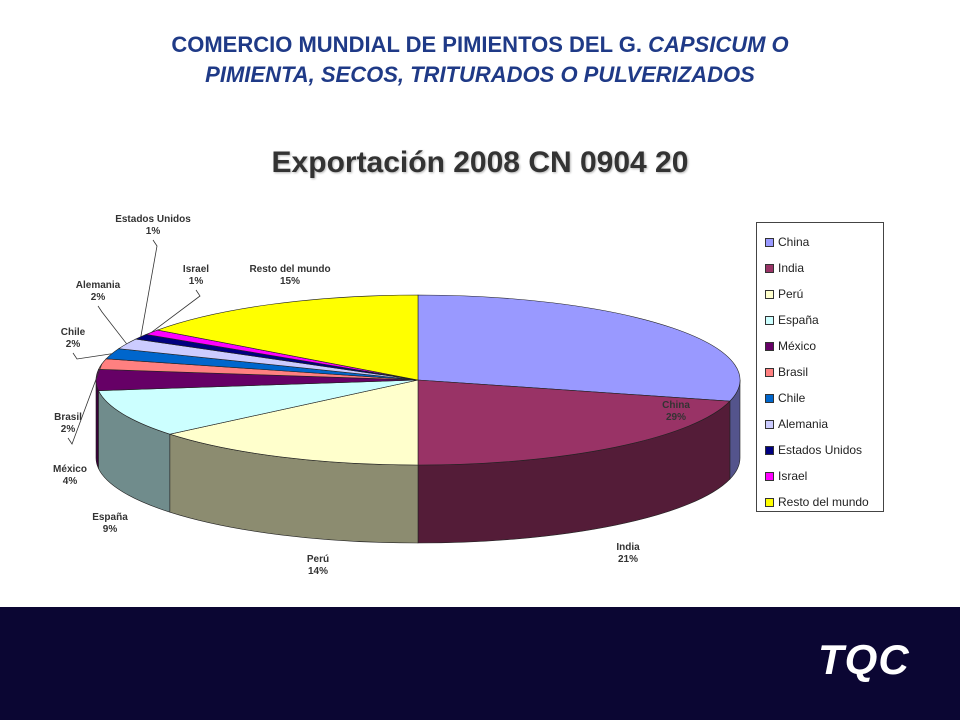  Describe the element at coordinates (824, 320) in the screenshot. I see `legend-item-espana: España` at that location.